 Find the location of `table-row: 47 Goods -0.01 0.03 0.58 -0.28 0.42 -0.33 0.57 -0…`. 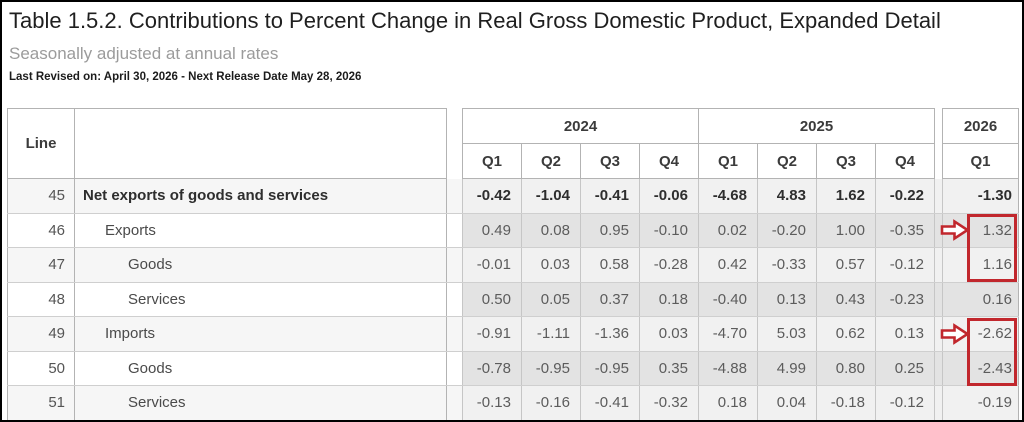

table-row: 47 Goods -0.01 0.03 0.58 -0.28 0.42 -0.33 0.57 -0… is located at coordinates (513, 265).